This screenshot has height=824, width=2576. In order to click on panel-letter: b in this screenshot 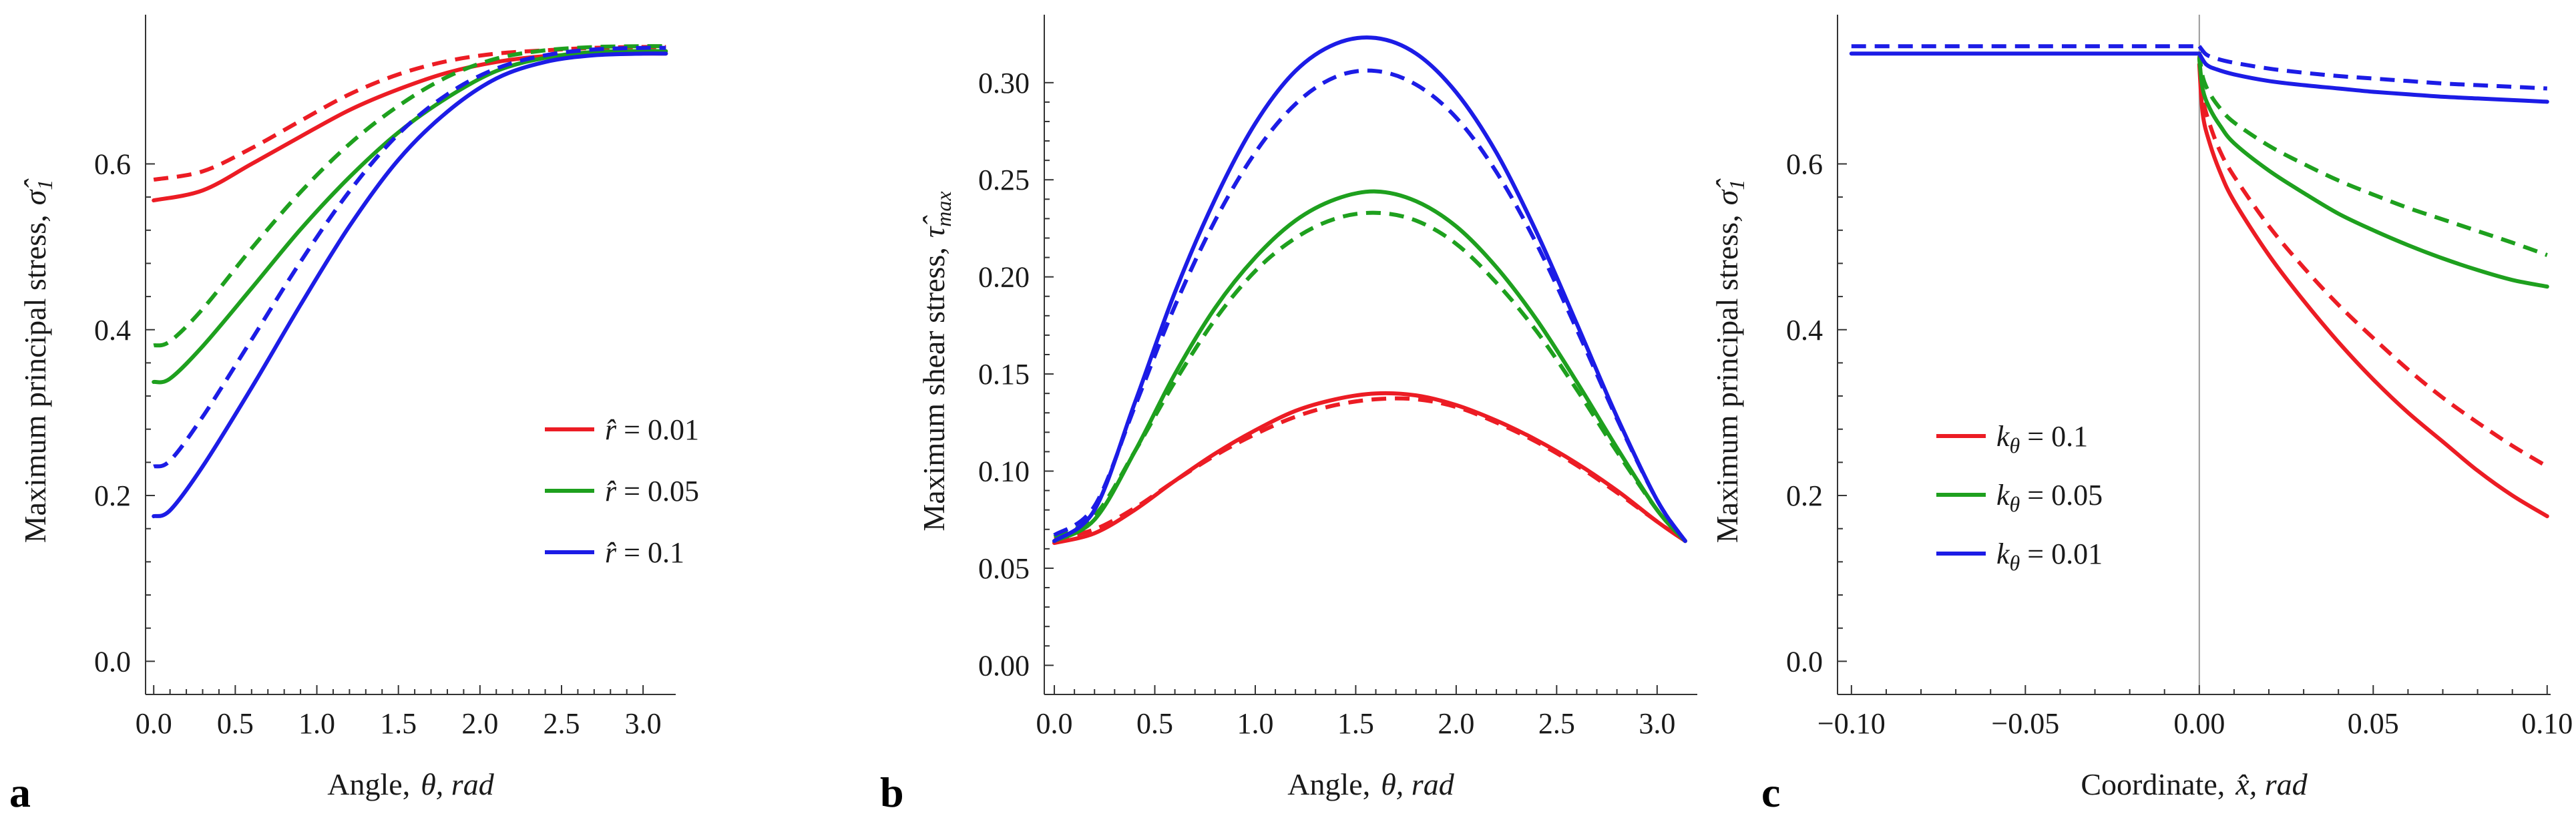, I will do `click(892, 792)`.